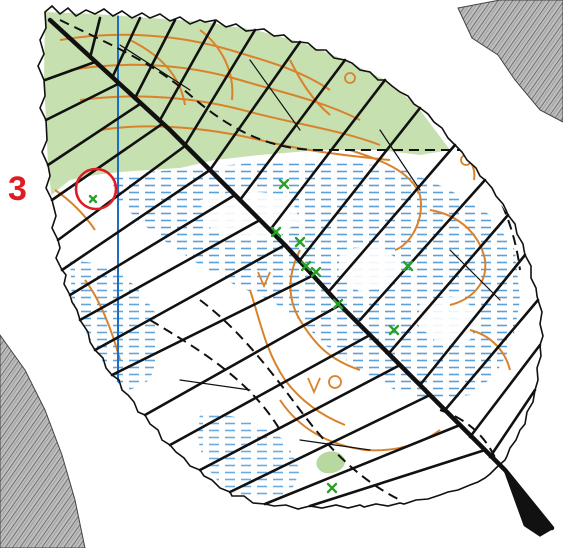 This screenshot has width=563, height=548. Describe the element at coordinates (43, 441) in the screenshot. I see `rock-texture-bottom-left` at that location.